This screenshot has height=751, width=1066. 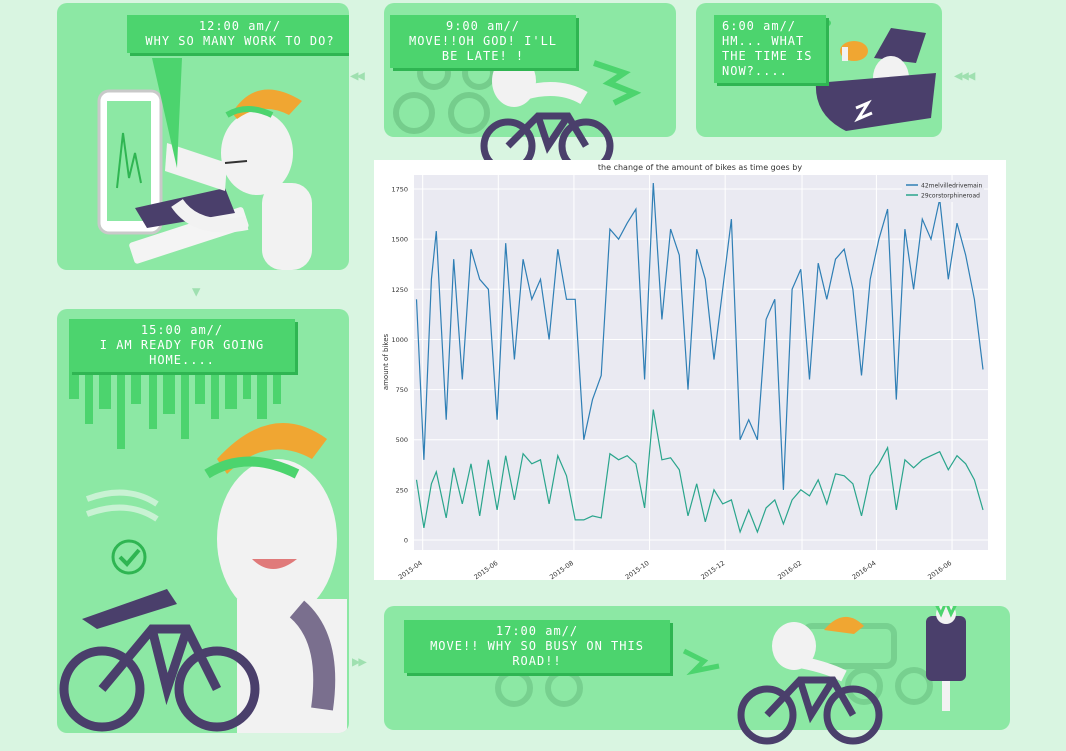 I want to click on speech-bubble-nine: 9:00 am// MOVE!!OH GOD! I'LL BE LATE! !, so click(x=483, y=41).